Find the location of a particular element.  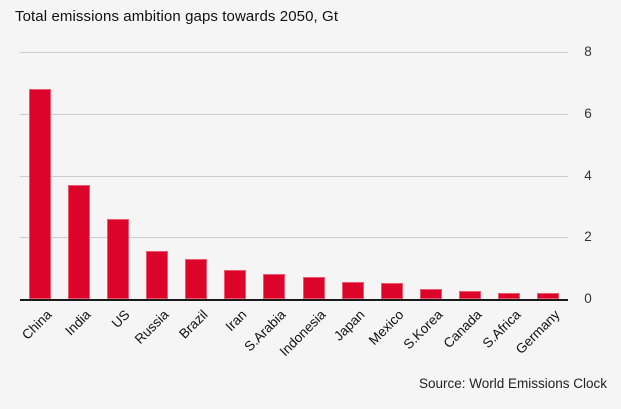

bar-slot-brazil is located at coordinates (196, 175).